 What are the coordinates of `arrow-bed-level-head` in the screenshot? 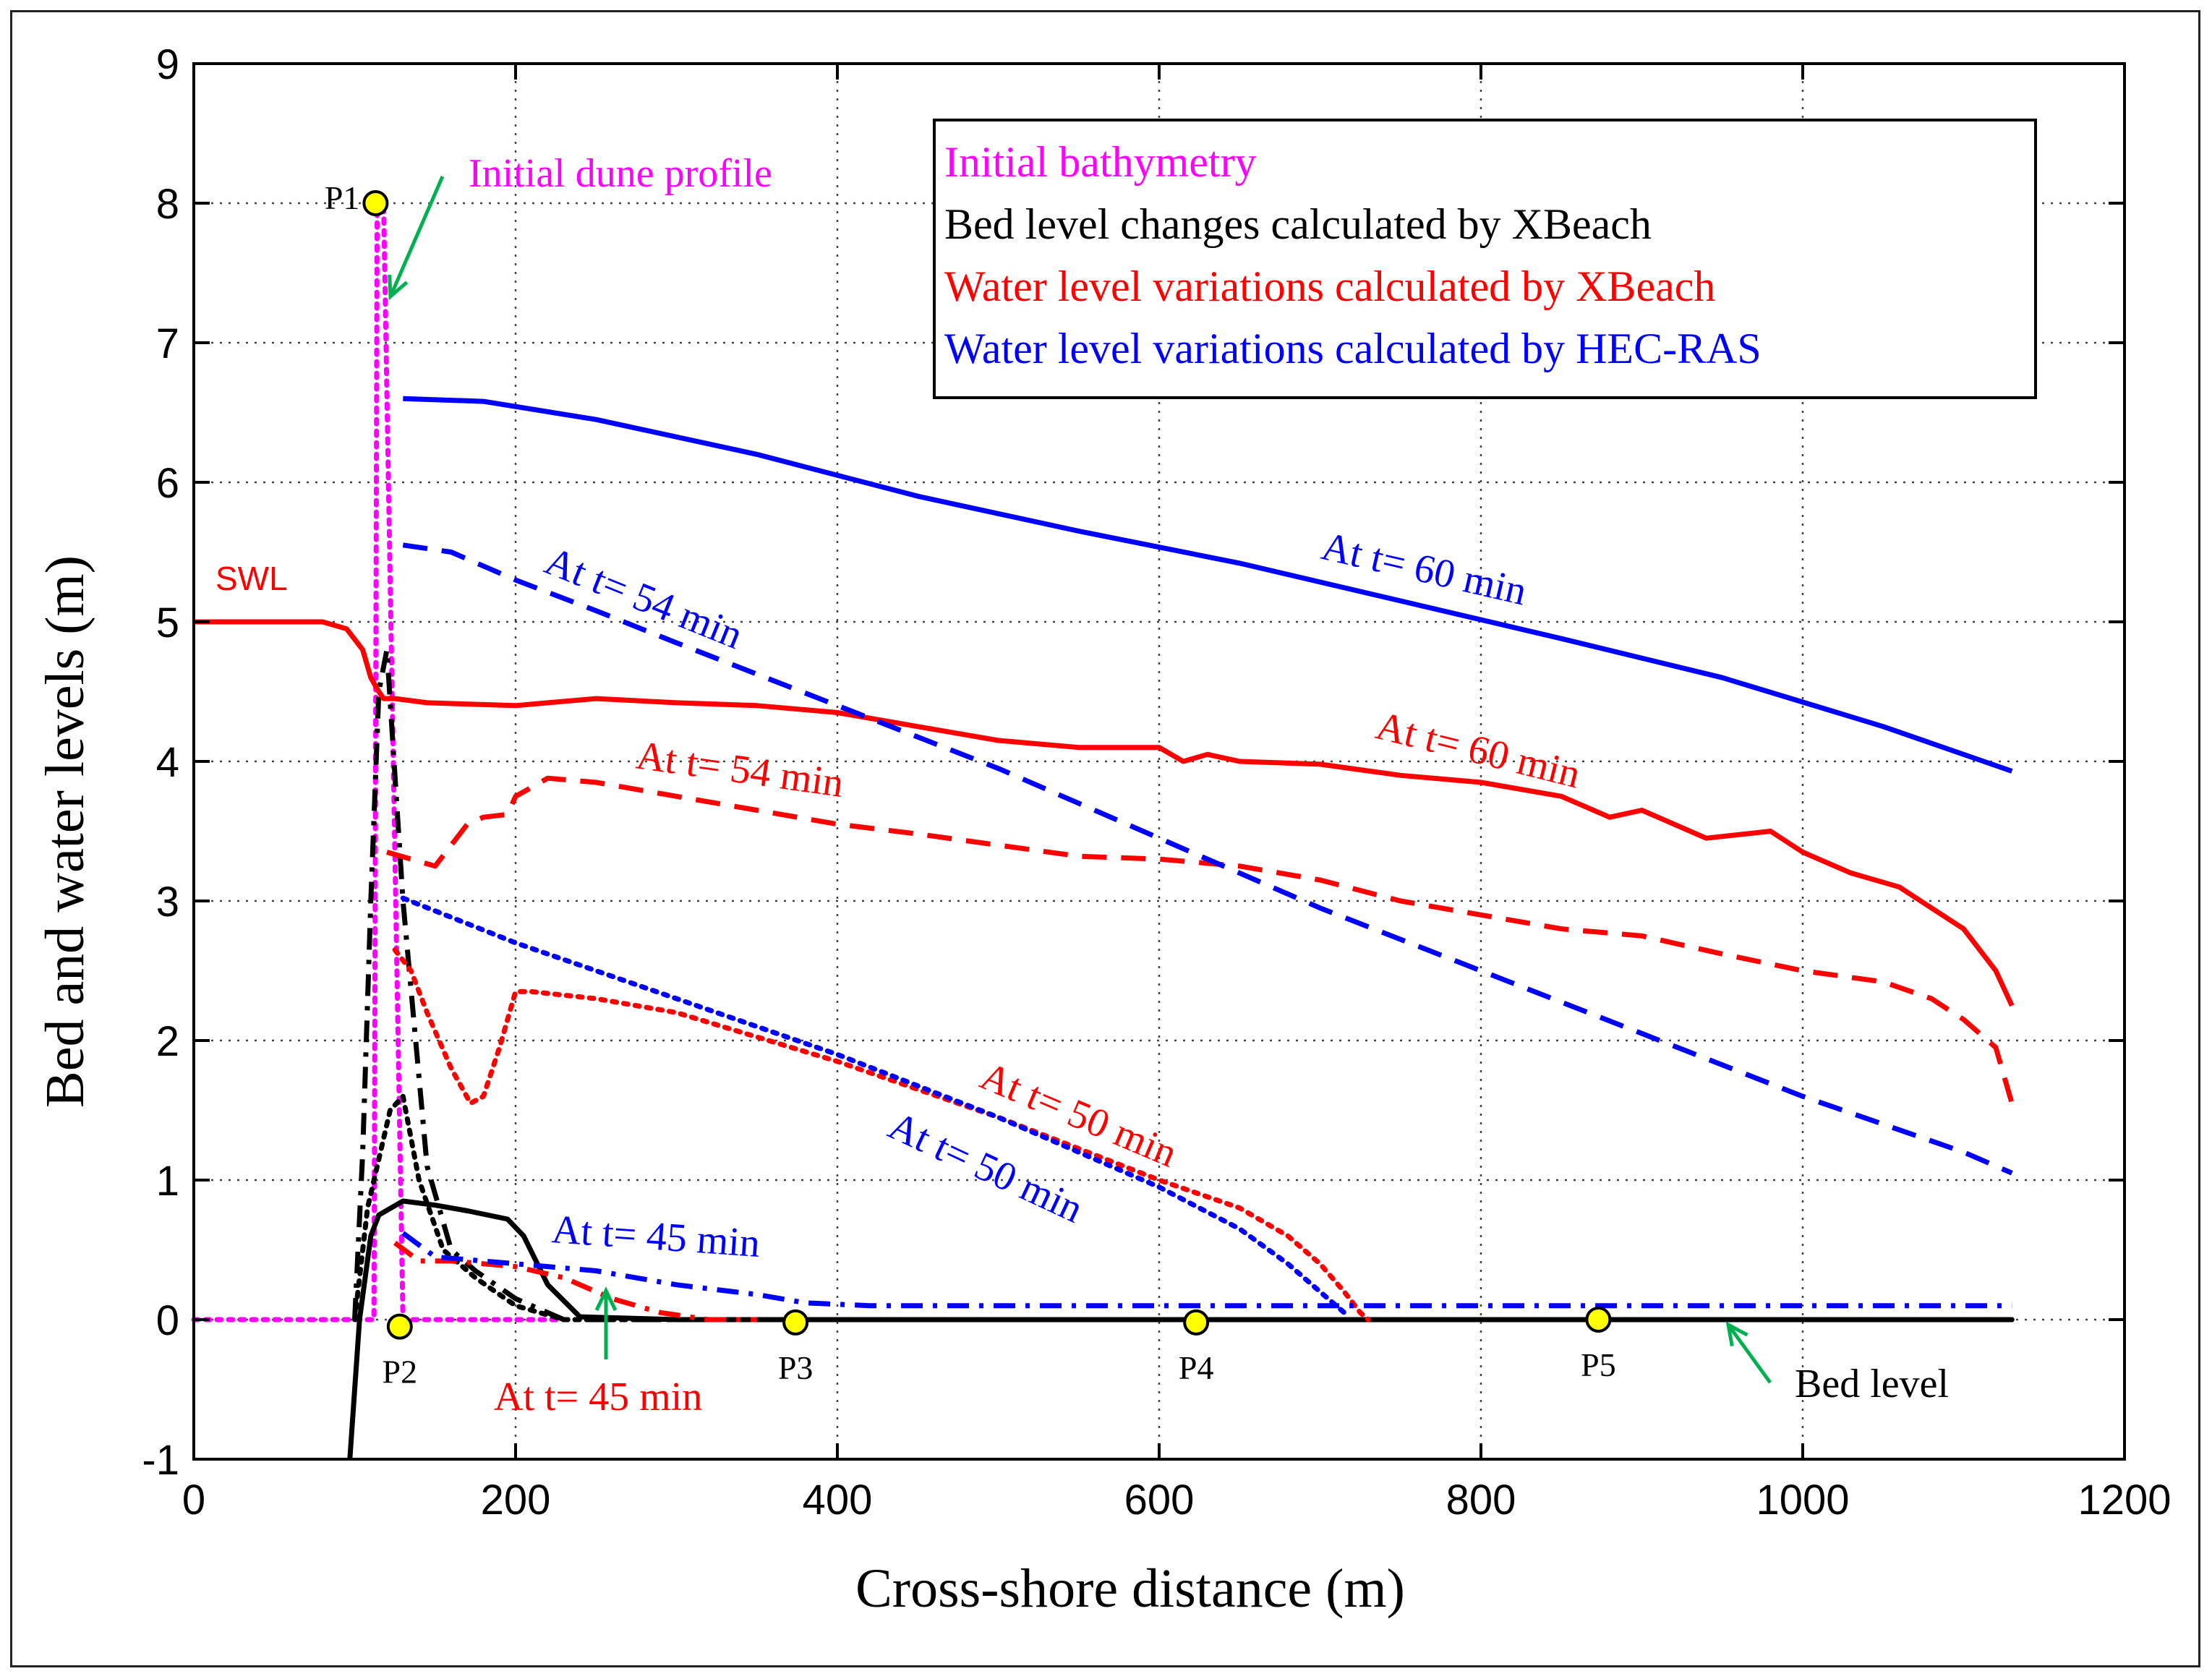 It's located at (1736, 1334).